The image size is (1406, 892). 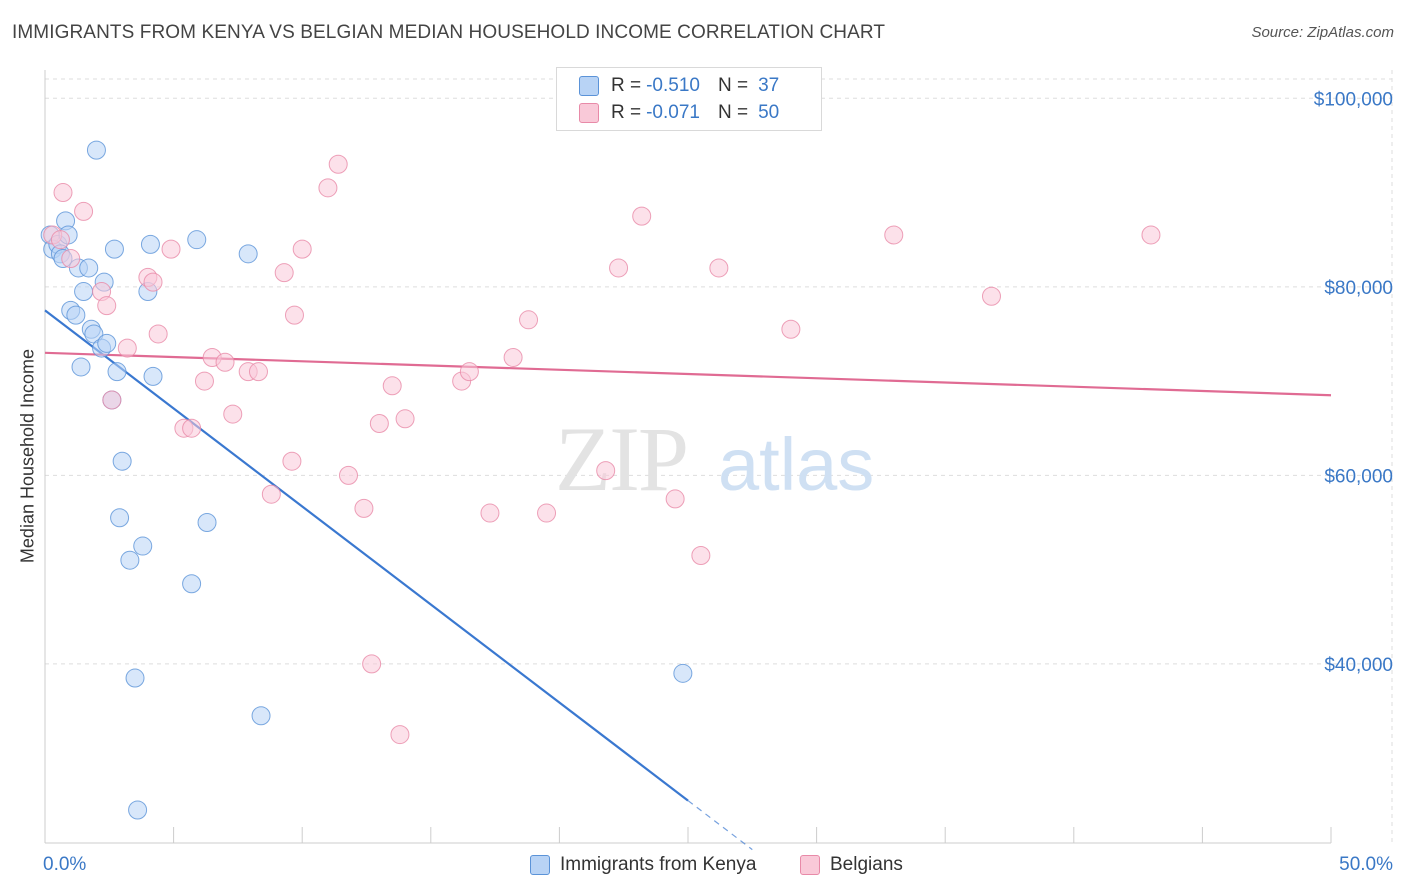 I want to click on legend-row-belgians: R = -0.071 N = 50, so click(x=679, y=113).